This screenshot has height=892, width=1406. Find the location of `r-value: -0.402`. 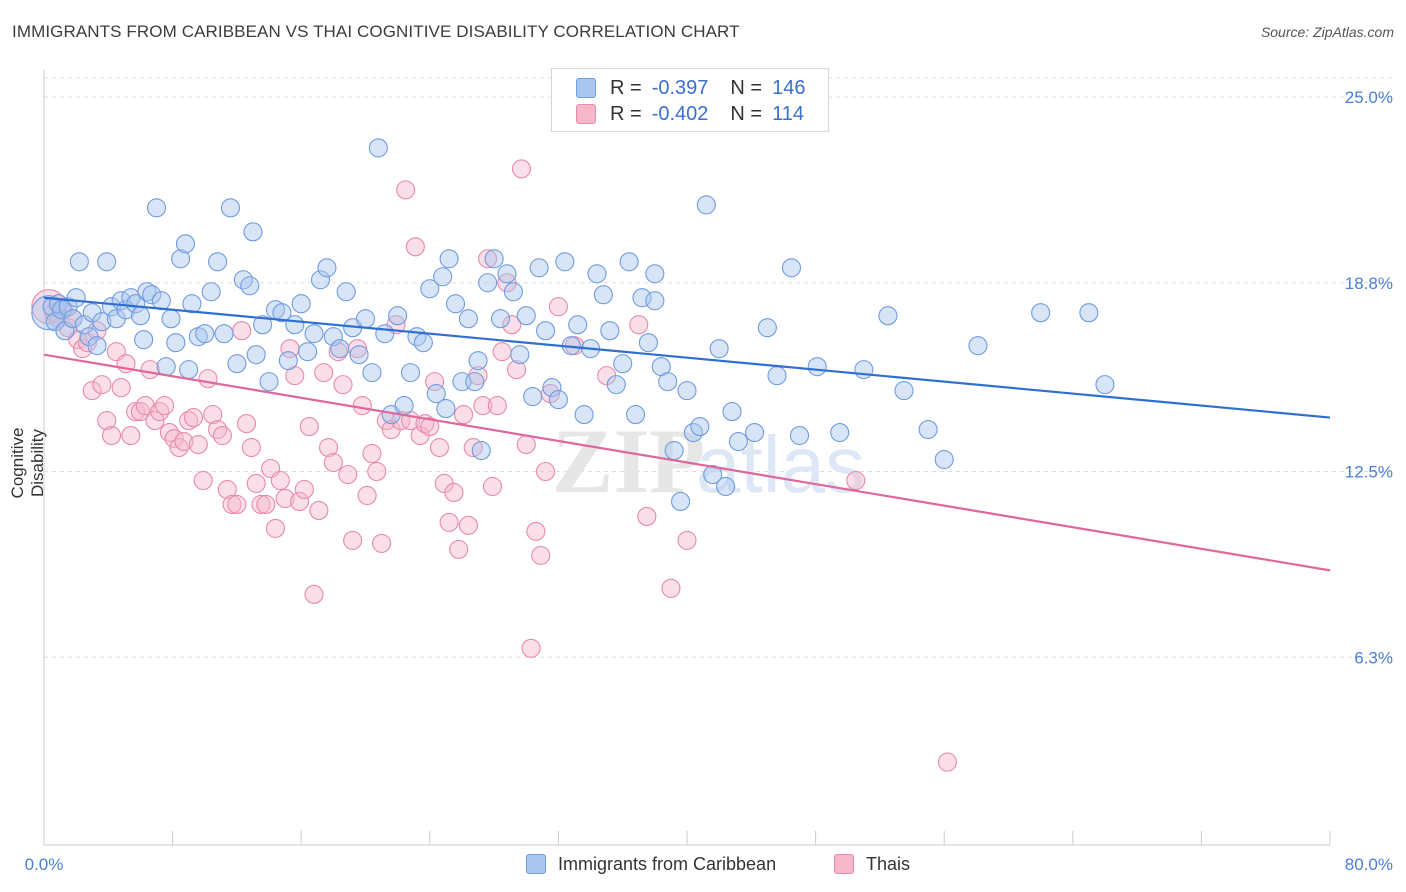

r-value: -0.402 is located at coordinates (680, 113).